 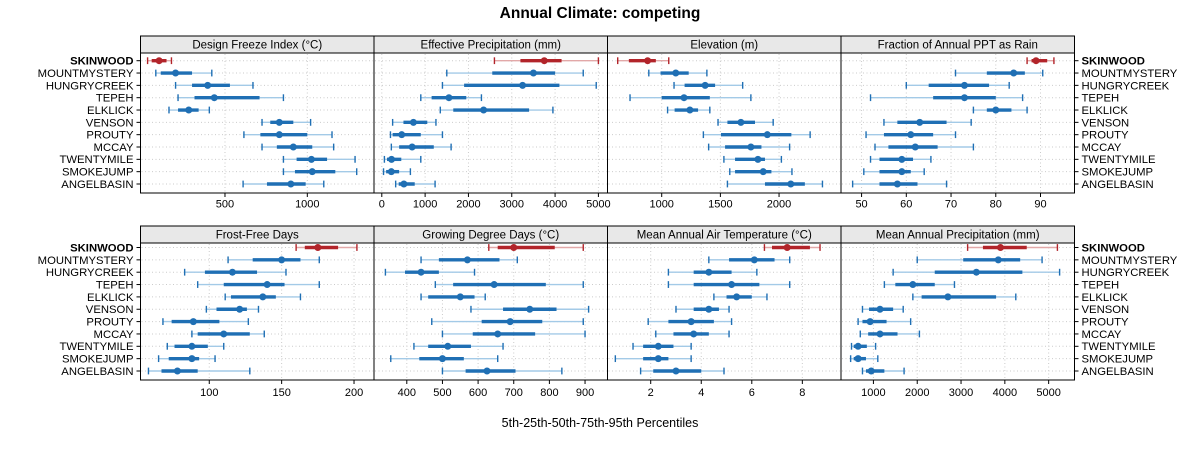 What do you see at coordinates (98, 360) in the screenshot?
I see `station-label-left: SMOKEJUMP` at bounding box center [98, 360].